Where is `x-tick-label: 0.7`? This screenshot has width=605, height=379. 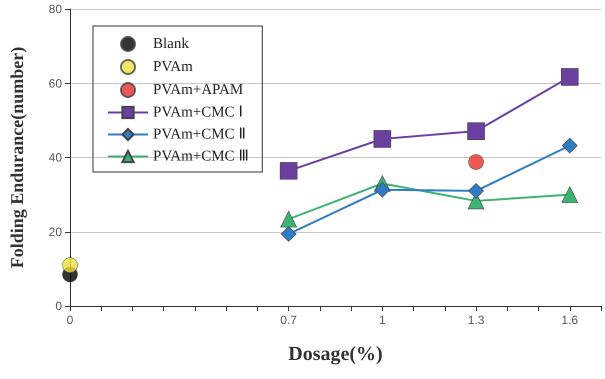
x-tick-label: 0.7 is located at coordinates (289, 320).